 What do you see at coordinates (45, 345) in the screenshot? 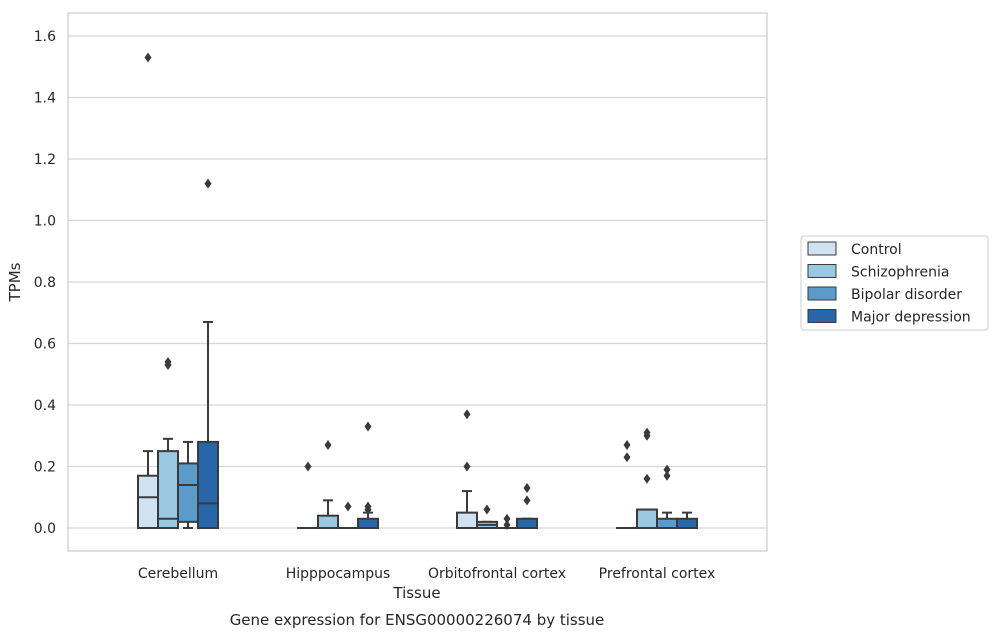
I see `y-tick-label: 0.6` at bounding box center [45, 345].